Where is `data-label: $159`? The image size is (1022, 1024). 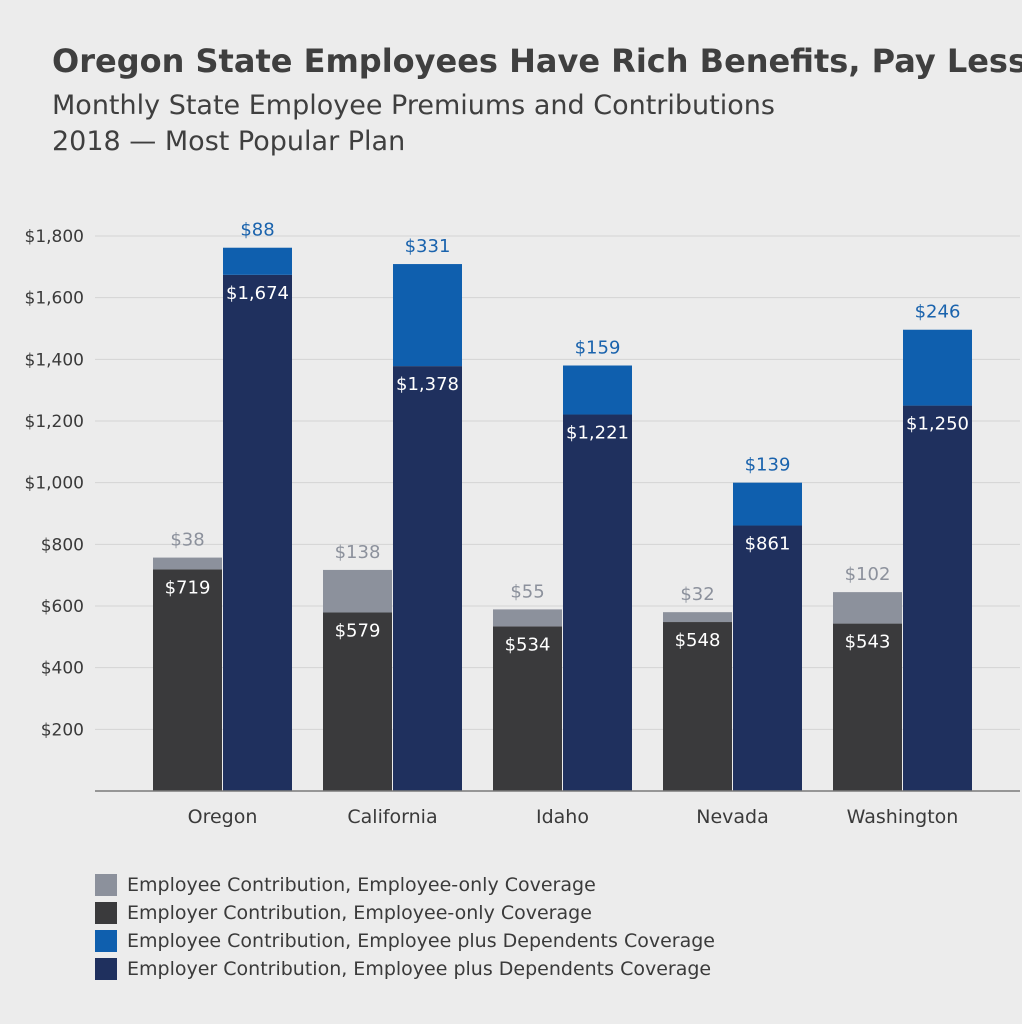
data-label: $159 is located at coordinates (598, 348).